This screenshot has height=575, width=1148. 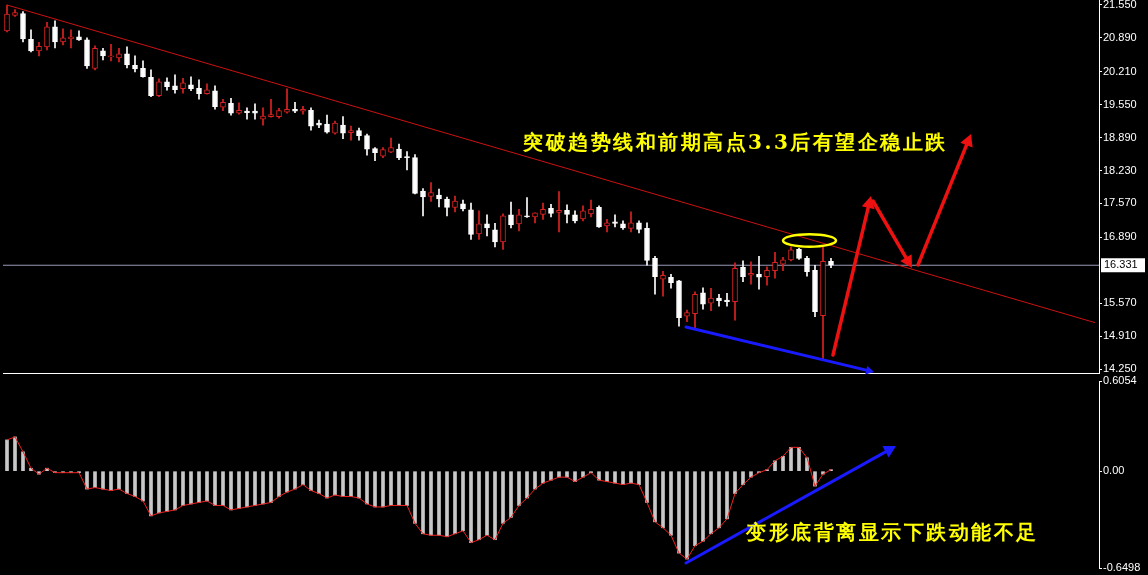 What do you see at coordinates (1121, 264) in the screenshot?
I see `ref-line-label: 16.331` at bounding box center [1121, 264].